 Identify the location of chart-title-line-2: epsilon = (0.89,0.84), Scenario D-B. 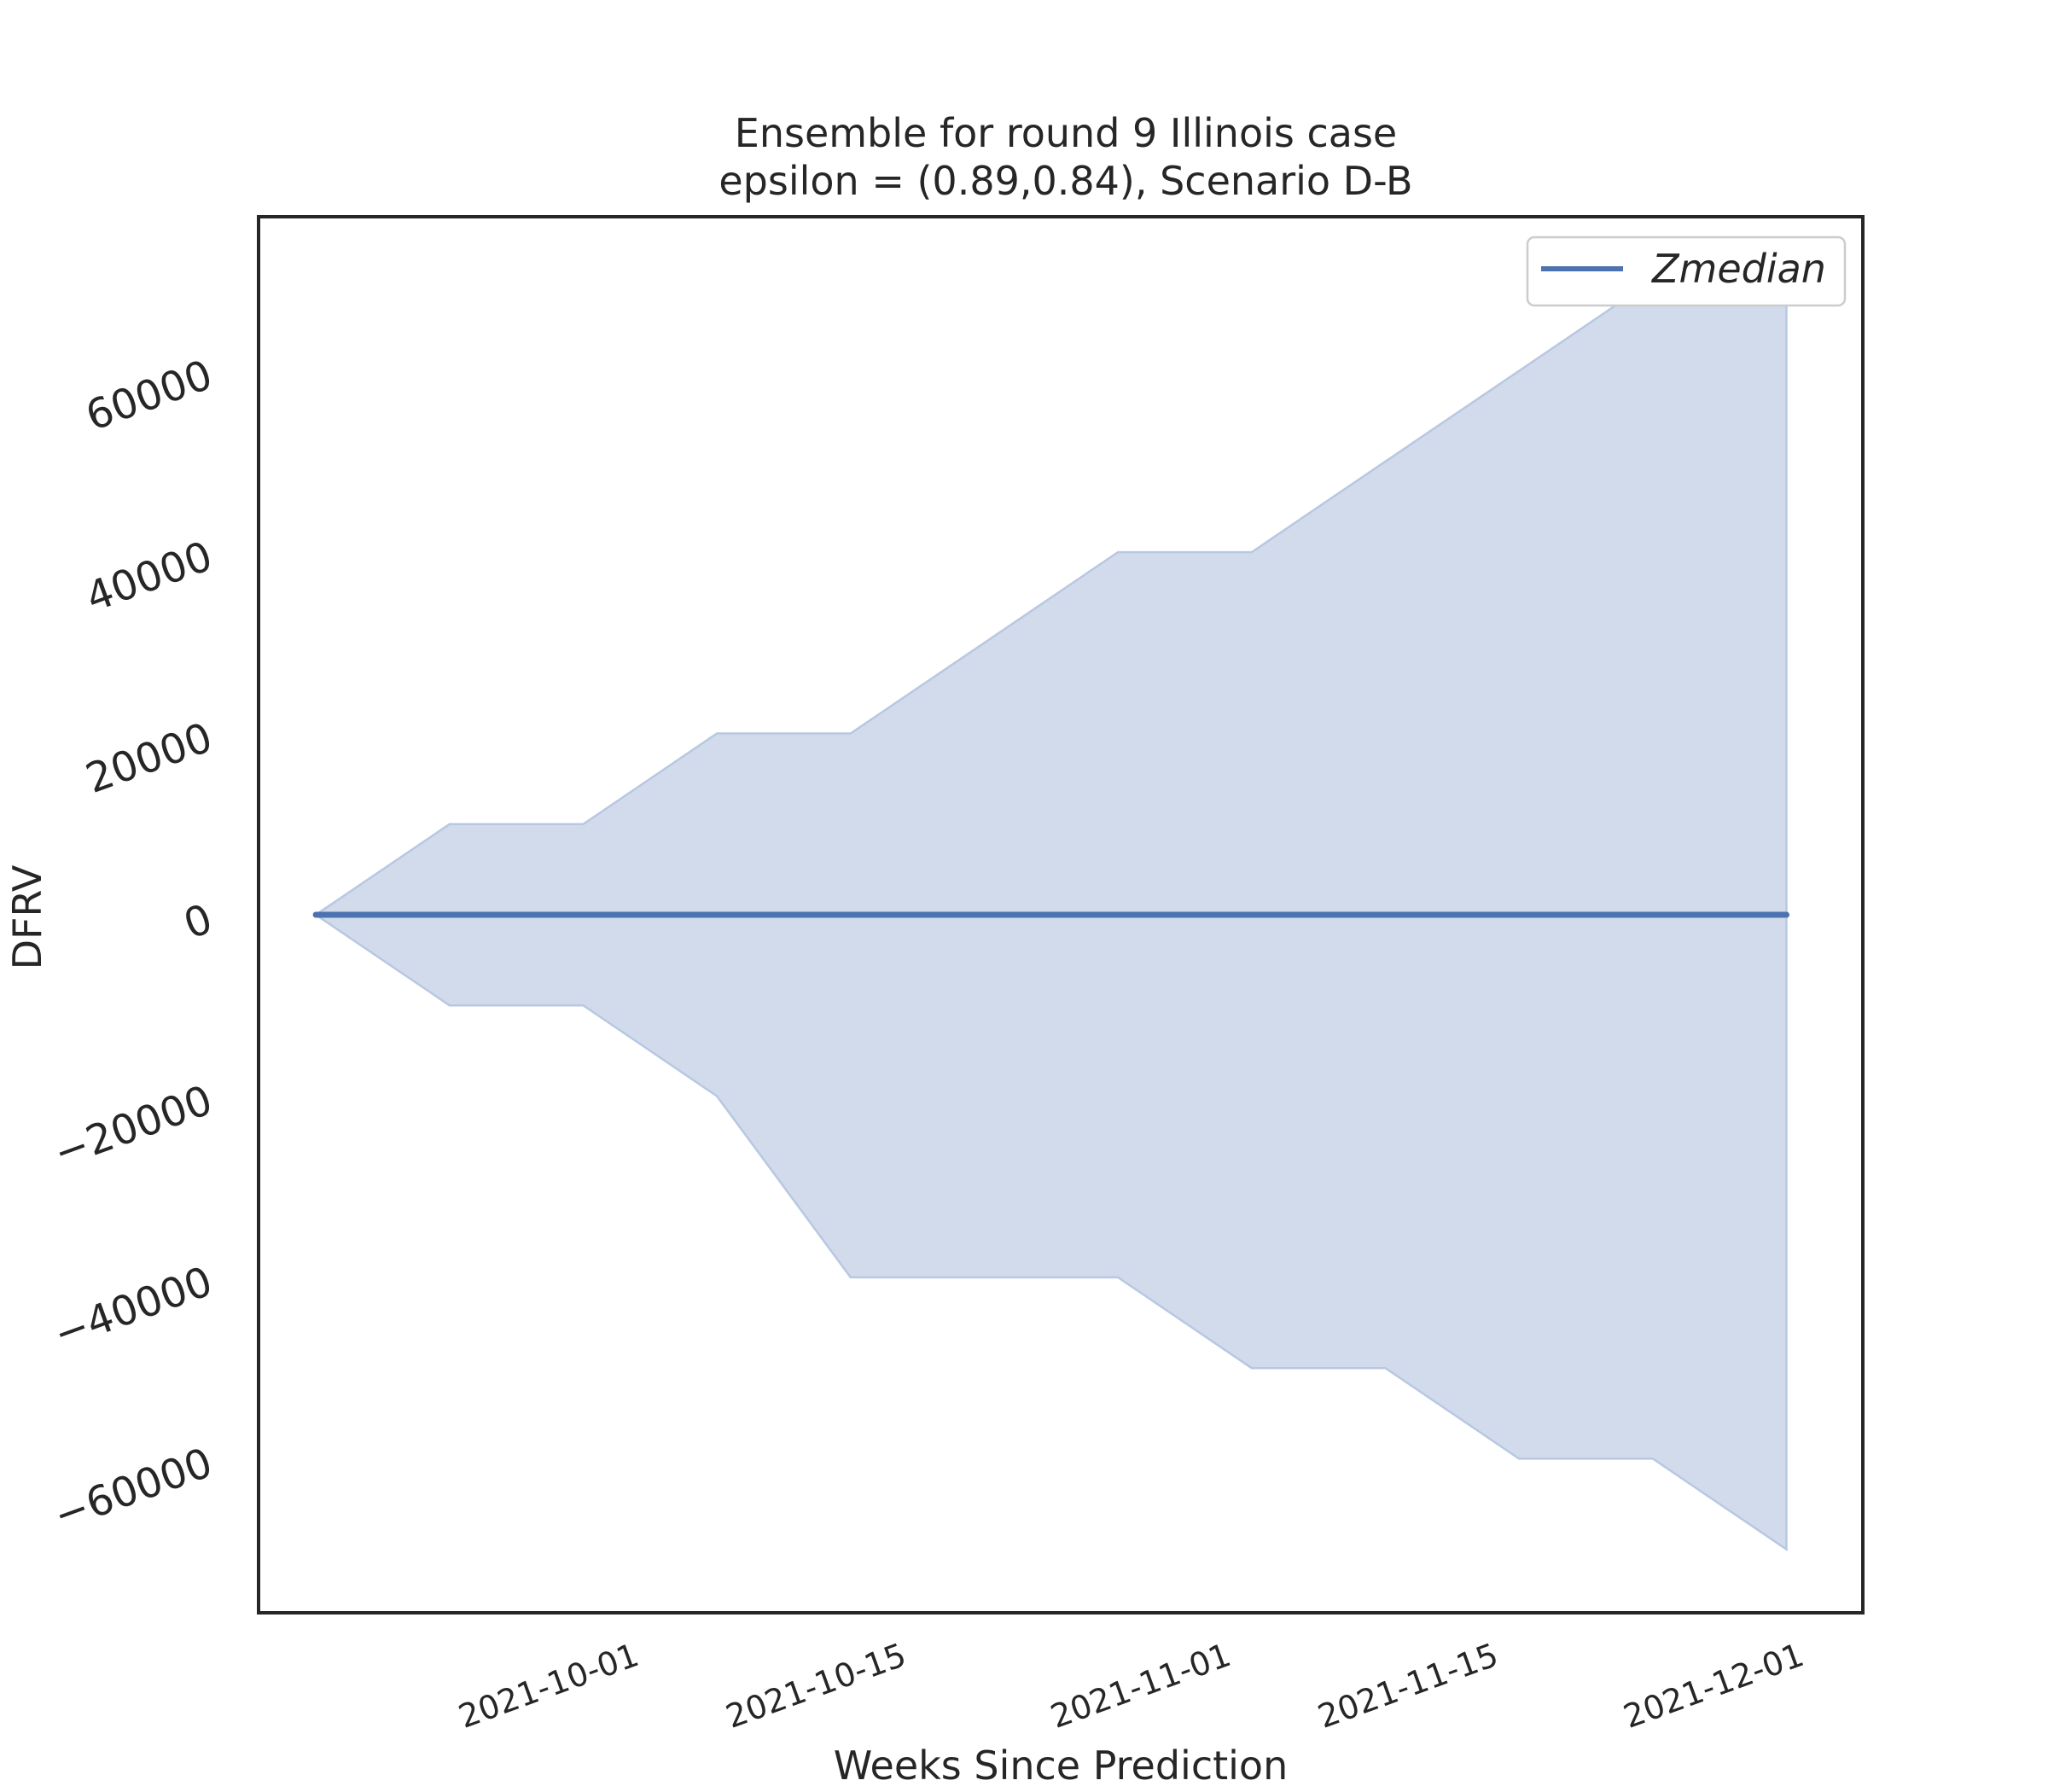
(1065, 181).